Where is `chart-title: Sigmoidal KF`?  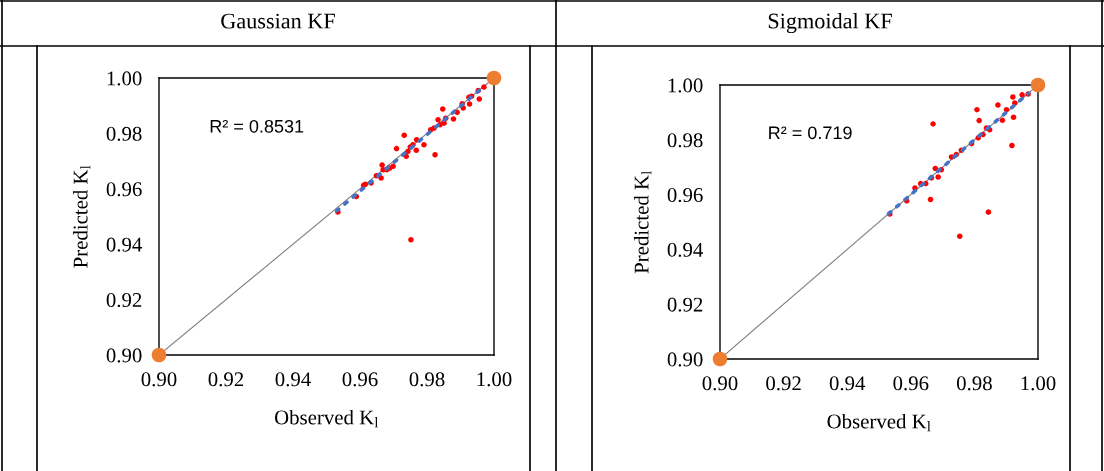
chart-title: Sigmoidal KF is located at coordinates (830, 23).